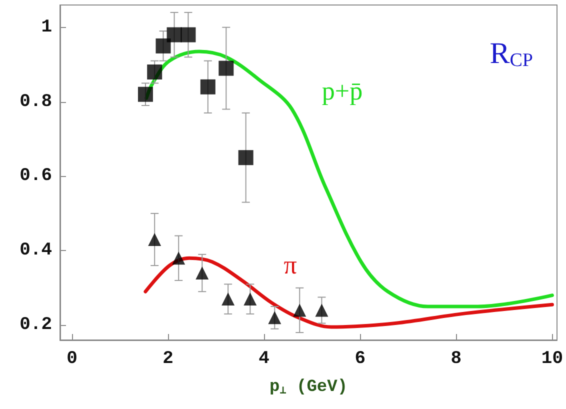 The height and width of the screenshot is (409, 566). Describe the element at coordinates (264, 359) in the screenshot. I see `x-tick-label: 4` at that location.